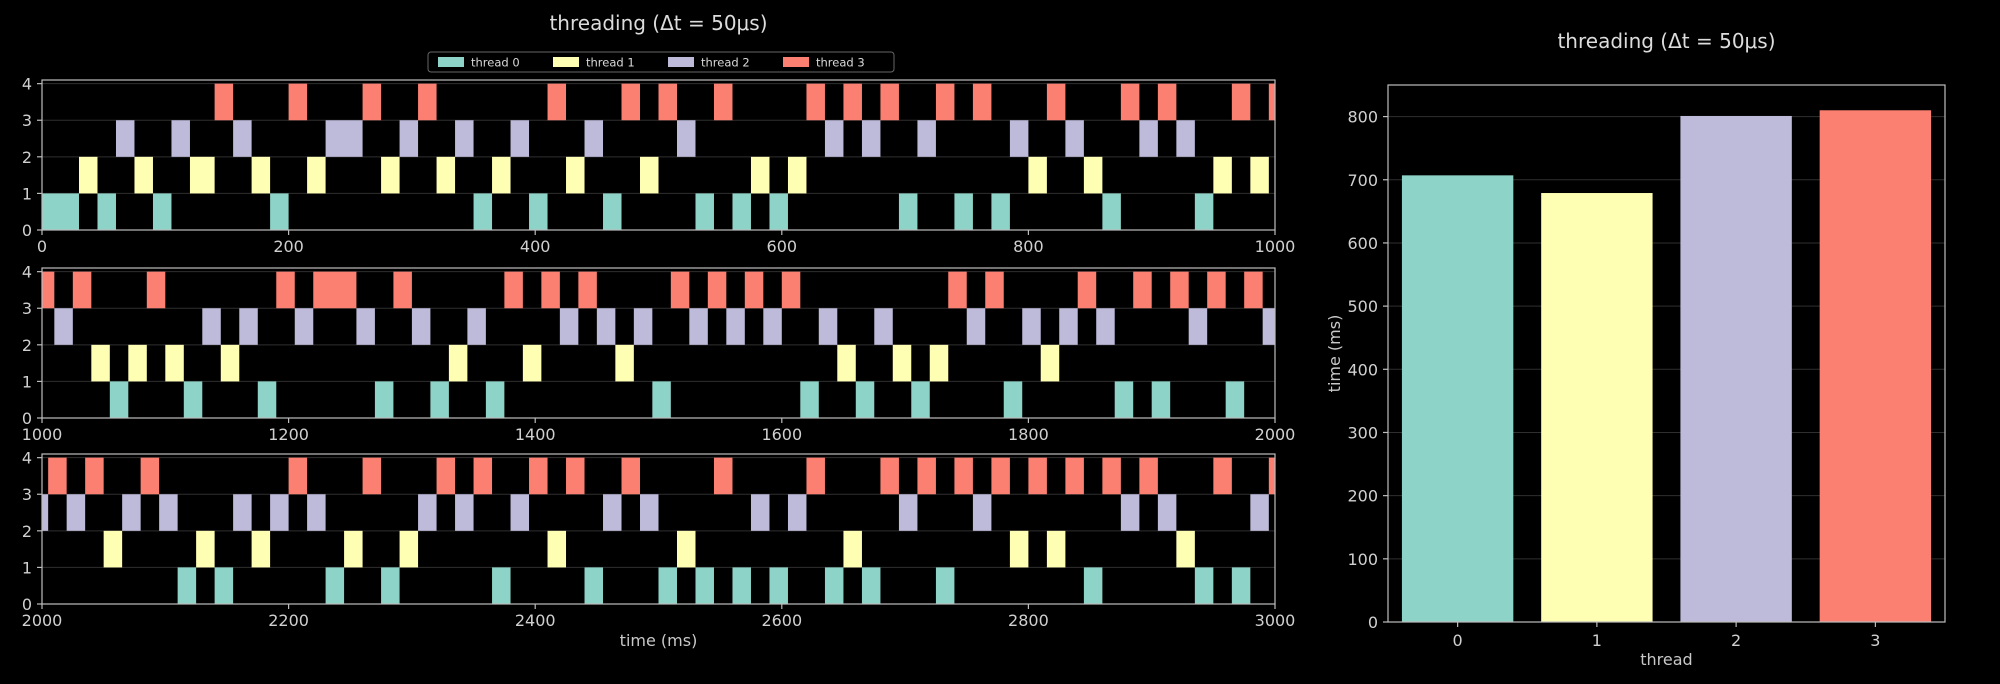 This screenshot has width=2000, height=684. What do you see at coordinates (840, 63) in the screenshot?
I see `legend-label-3: thread 3` at bounding box center [840, 63].